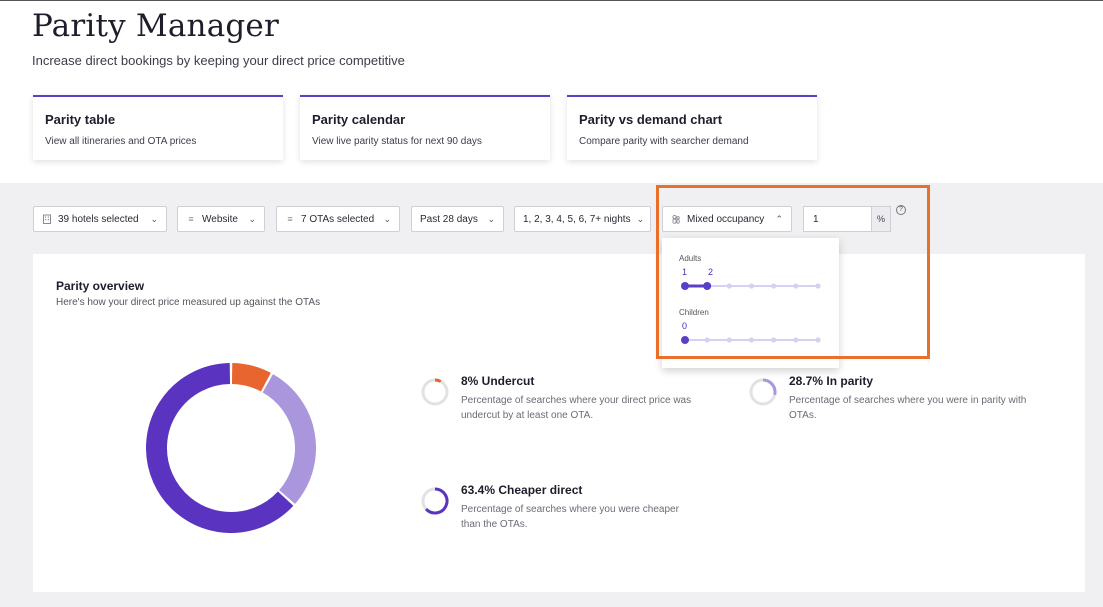  What do you see at coordinates (449, 219) in the screenshot?
I see `period-filter-label: Past 28 days` at bounding box center [449, 219].